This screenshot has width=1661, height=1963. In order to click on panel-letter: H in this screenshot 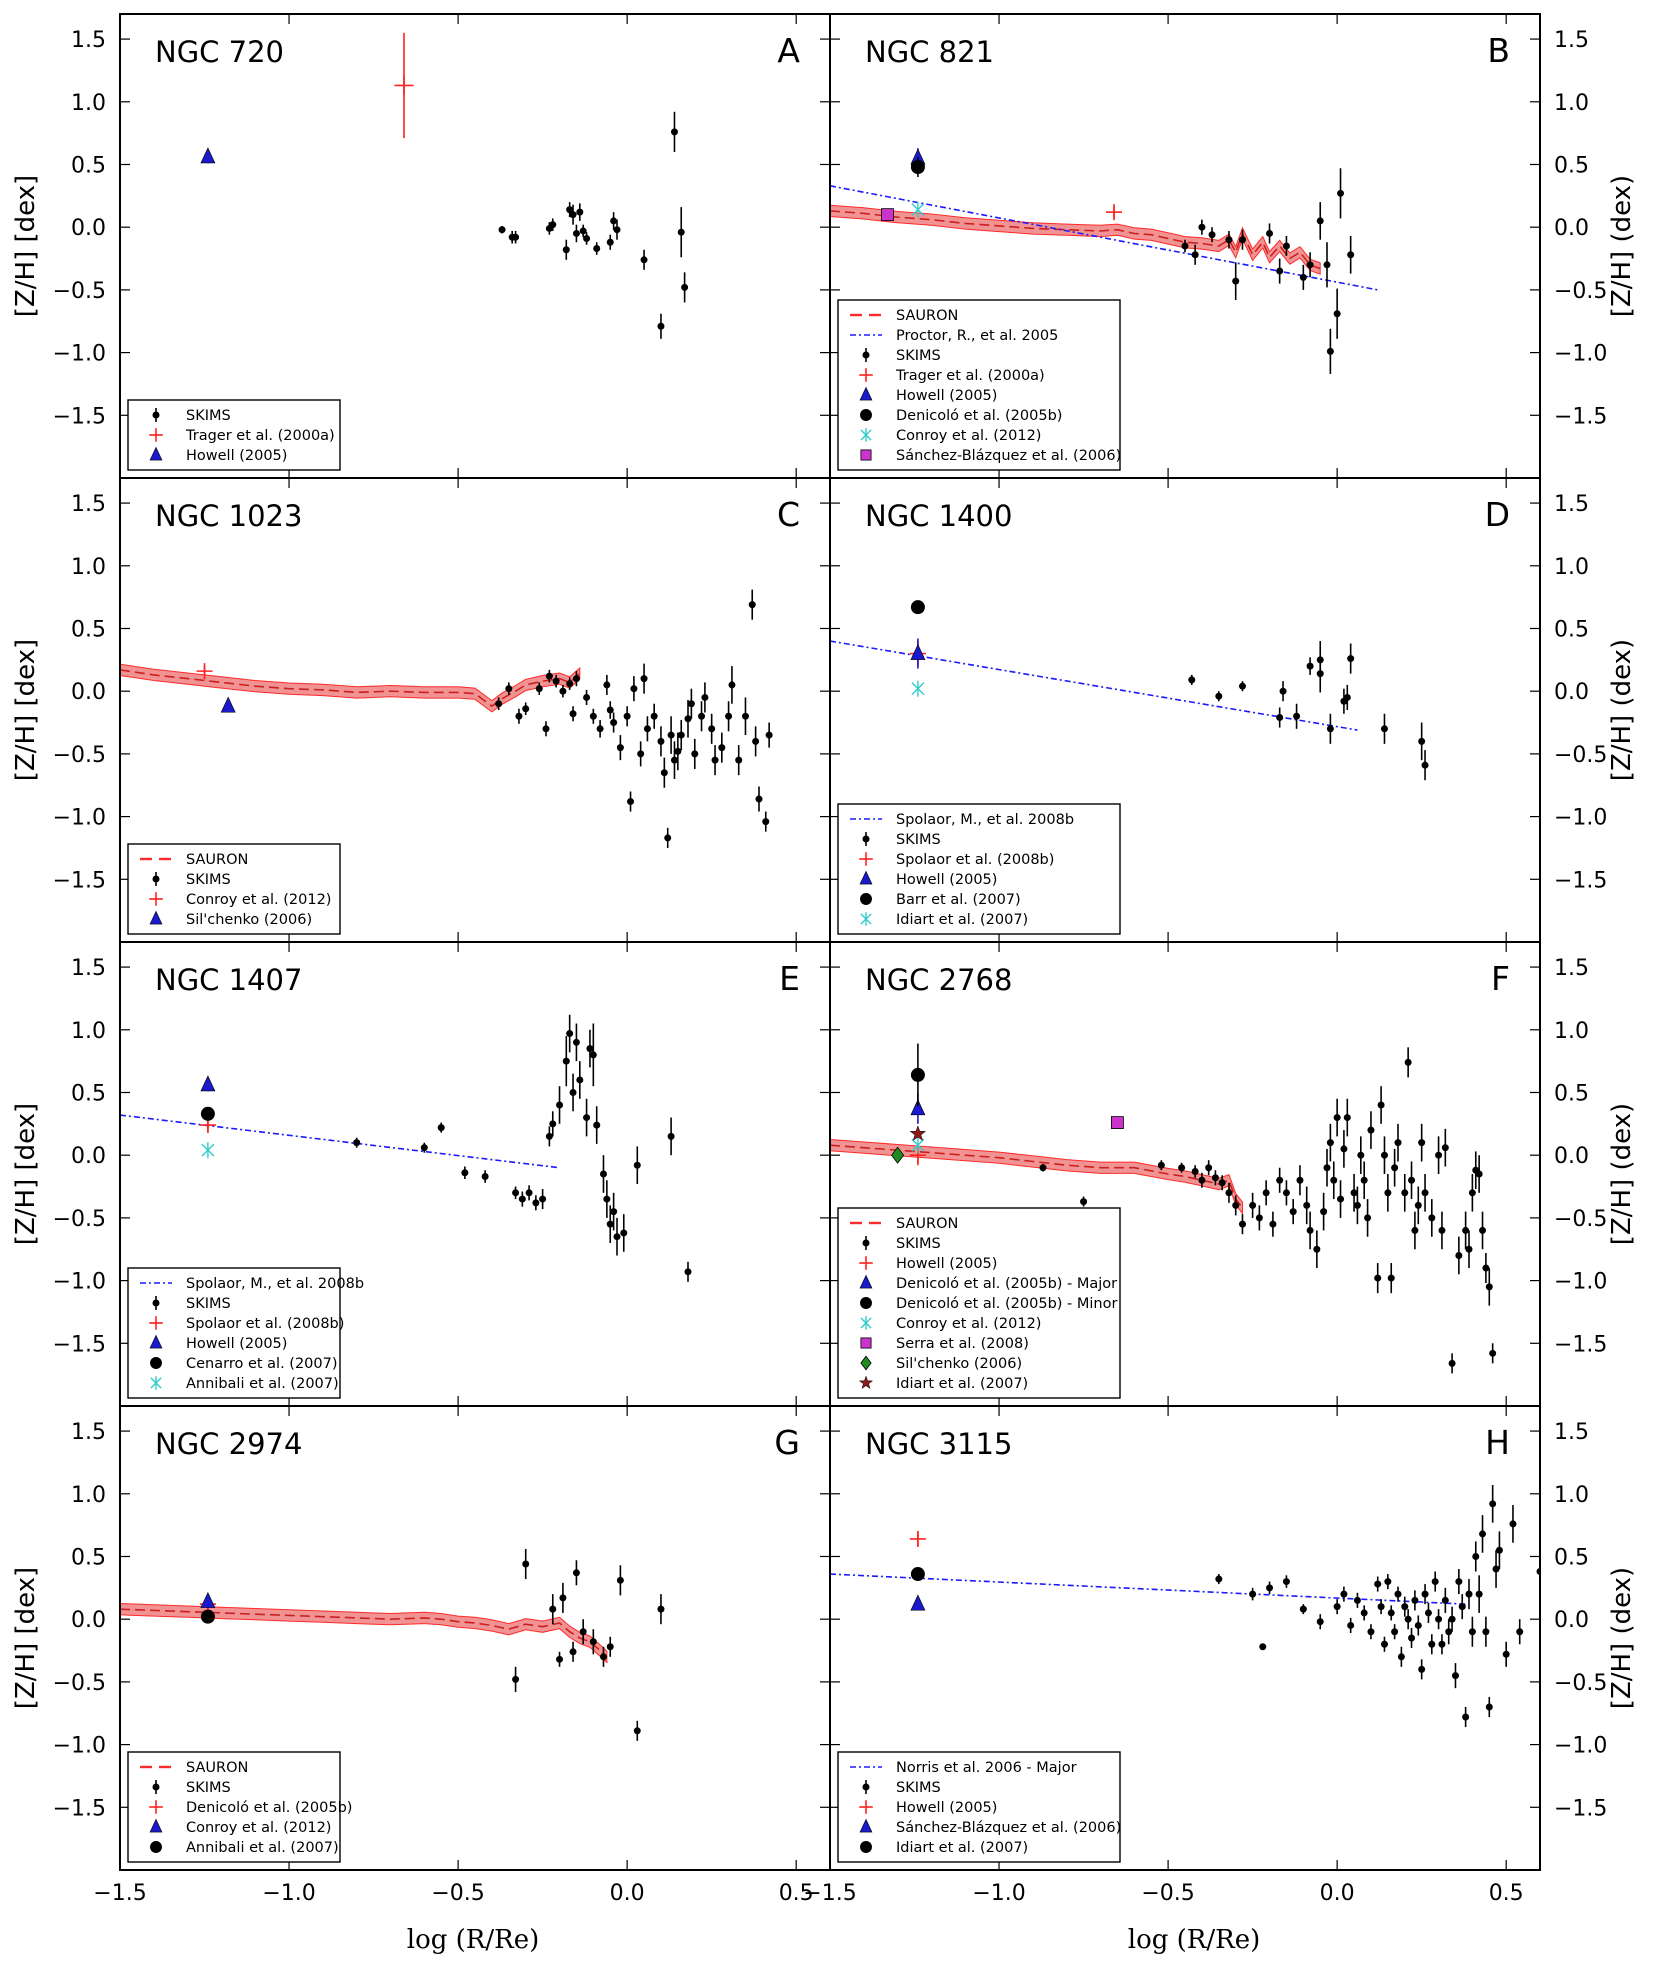, I will do `click(1497, 1442)`.